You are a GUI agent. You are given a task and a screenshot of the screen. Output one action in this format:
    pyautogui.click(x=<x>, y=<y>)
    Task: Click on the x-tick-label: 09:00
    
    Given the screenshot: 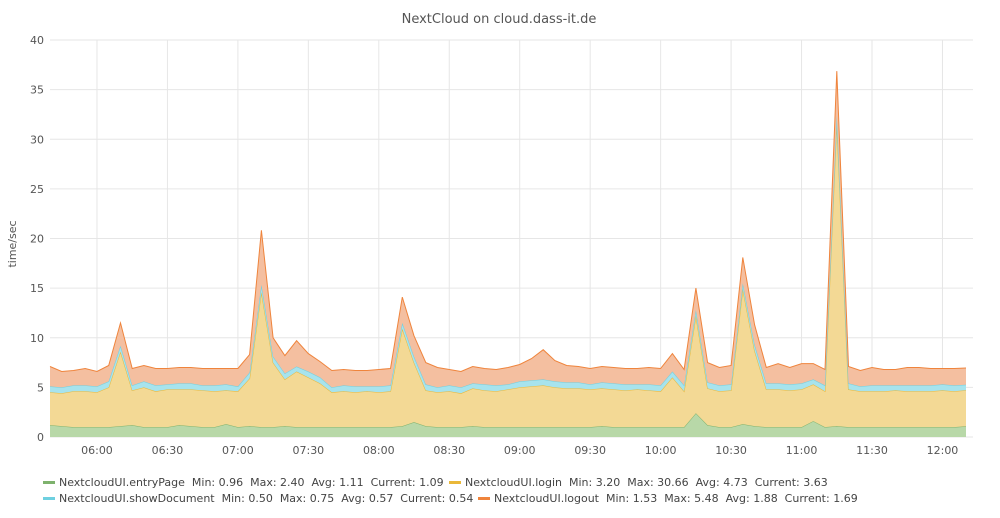 What is the action you would take?
    pyautogui.click(x=520, y=450)
    